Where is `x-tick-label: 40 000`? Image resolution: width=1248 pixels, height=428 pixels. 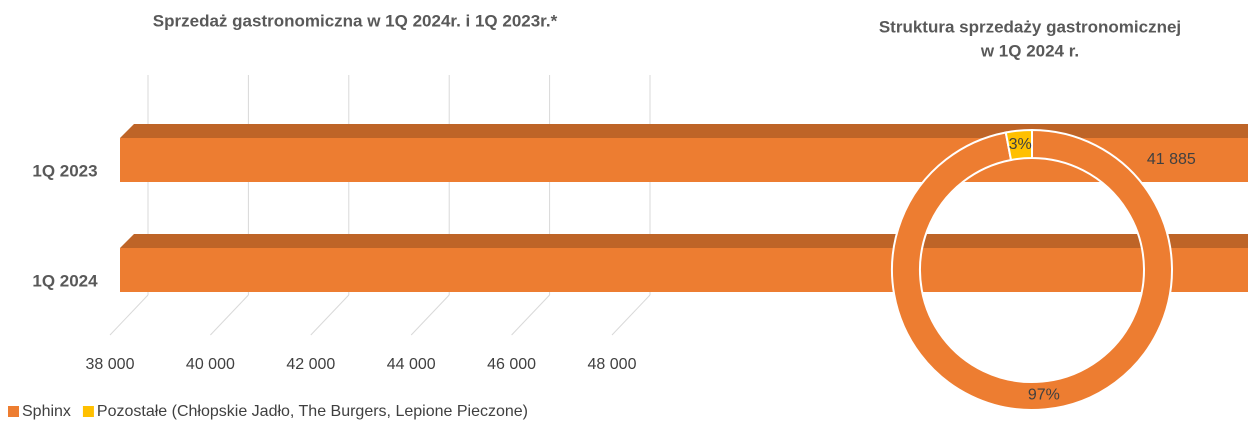 x-tick-label: 40 000 is located at coordinates (210, 364).